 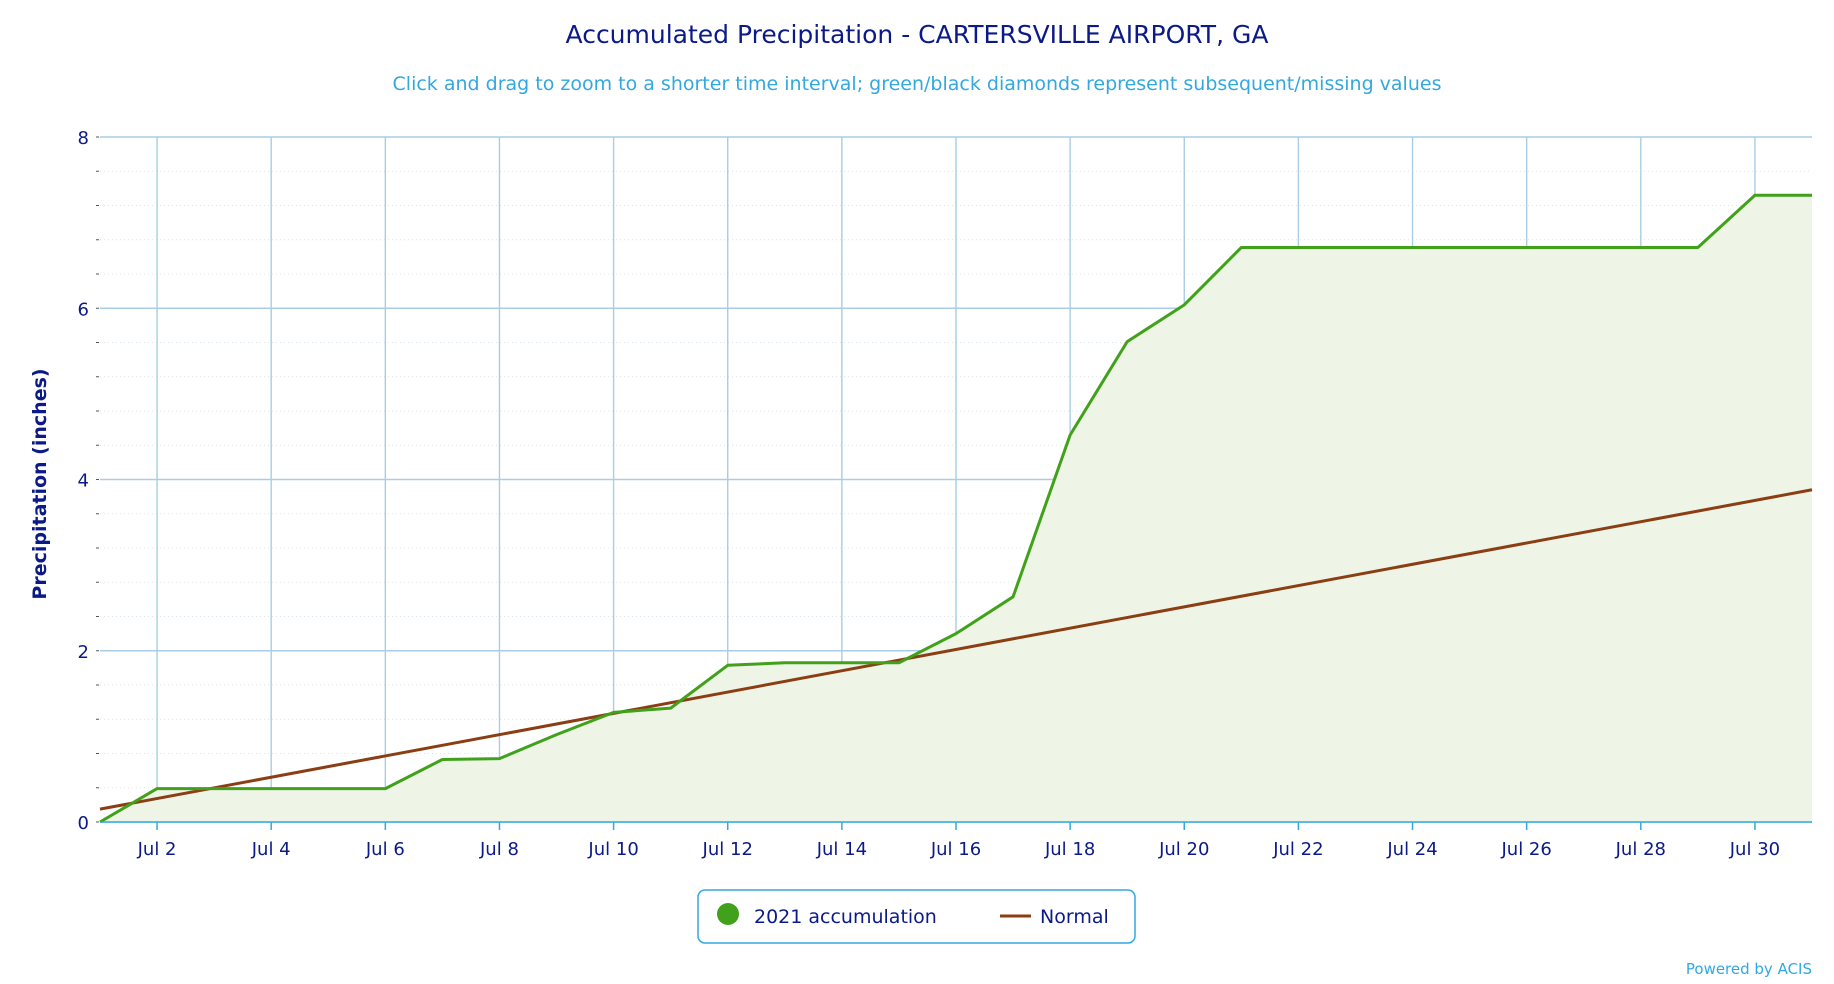 I want to click on y-tick-label: 8, so click(x=83, y=138).